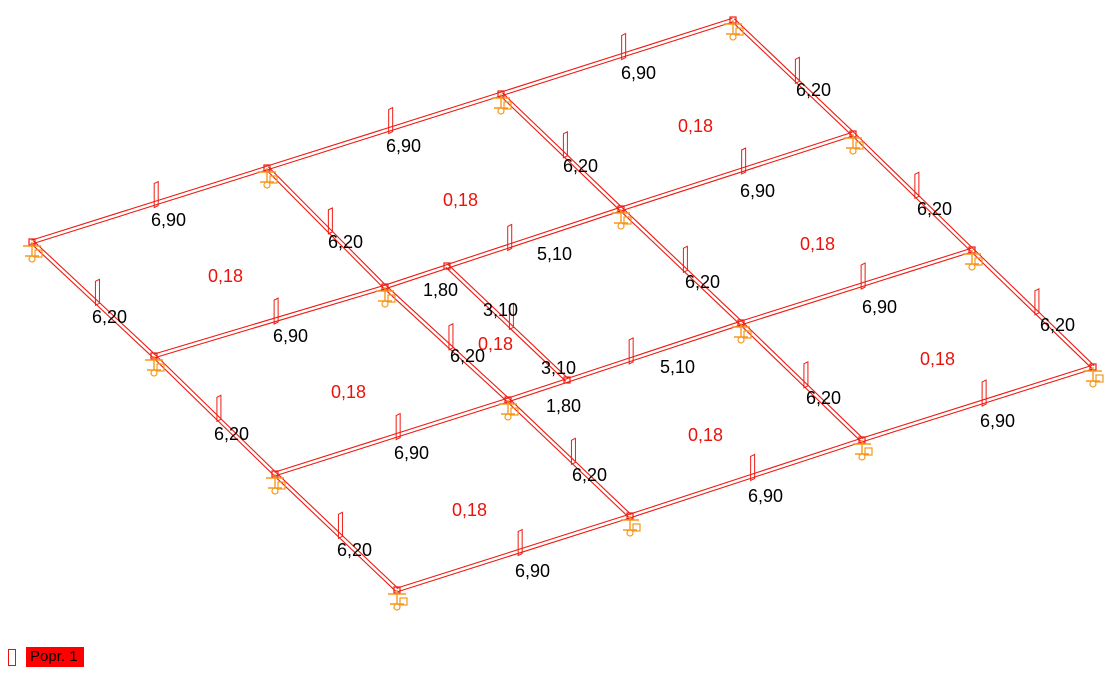 The height and width of the screenshot is (673, 1111). I want to click on beam-label: 3,10, so click(500, 310).